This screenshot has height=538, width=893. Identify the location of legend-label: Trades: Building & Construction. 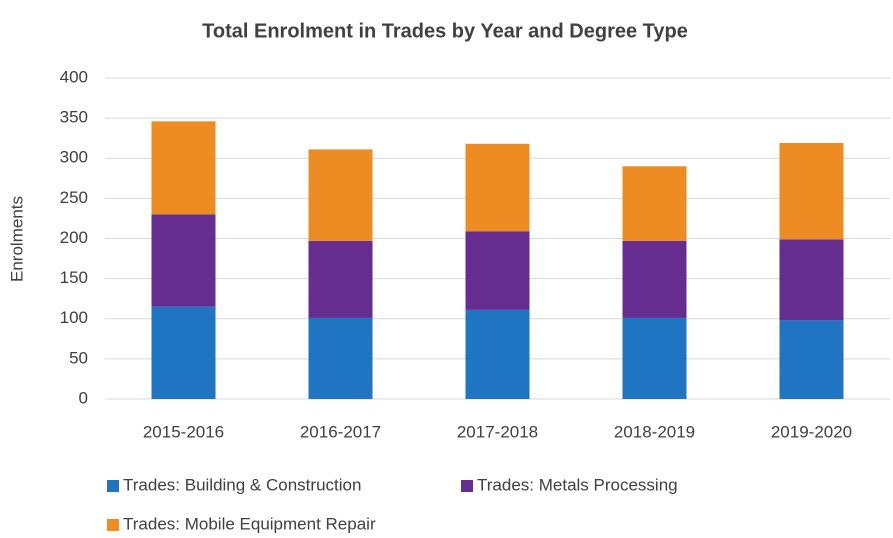
(242, 484).